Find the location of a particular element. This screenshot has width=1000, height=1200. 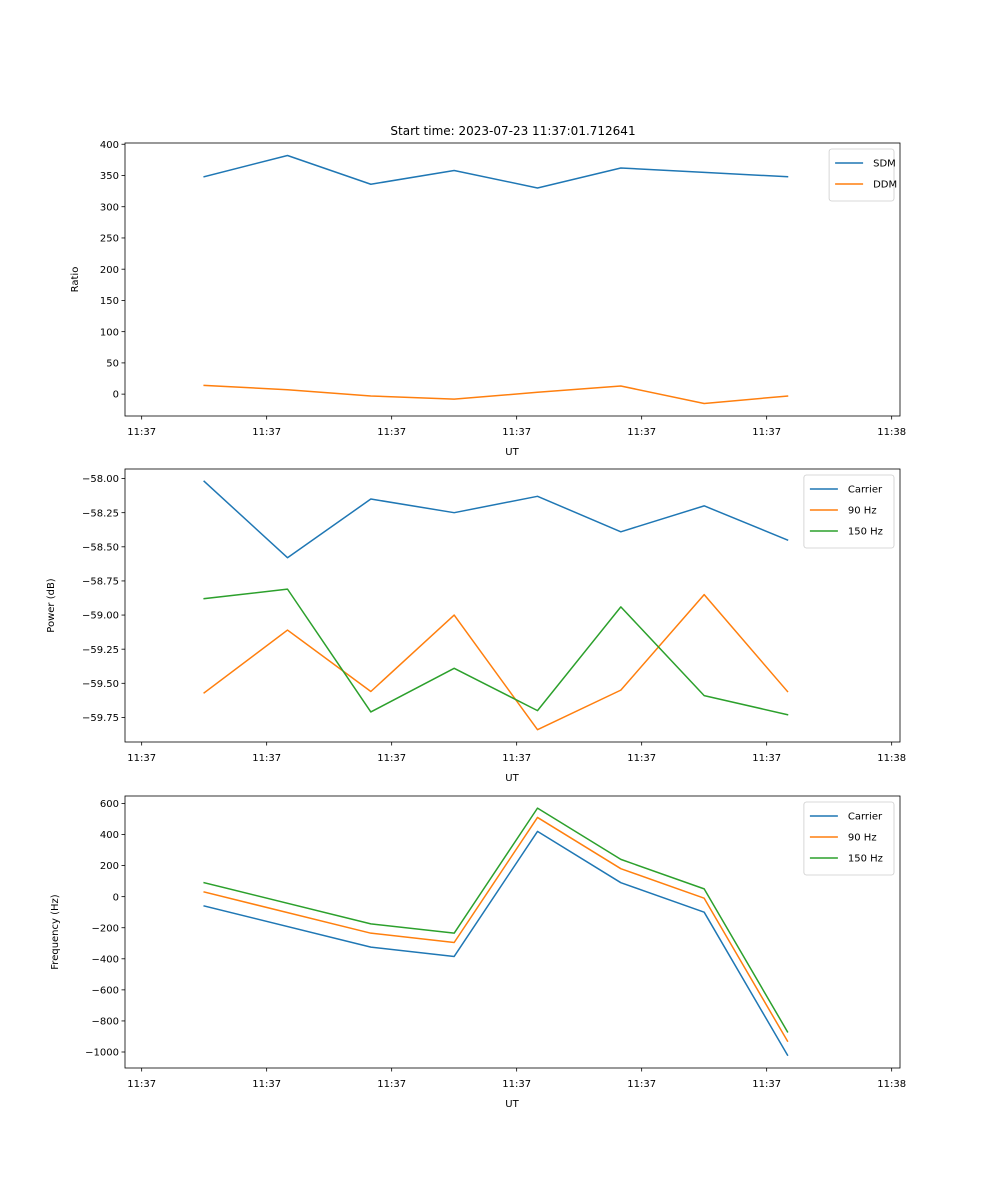

legend-label: SDM is located at coordinates (884, 164).